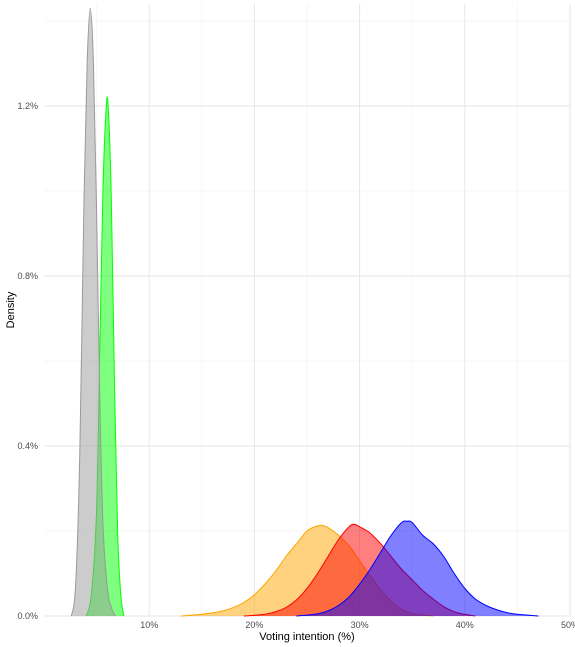  I want to click on y-tick-label: 0.4%, so click(27, 446).